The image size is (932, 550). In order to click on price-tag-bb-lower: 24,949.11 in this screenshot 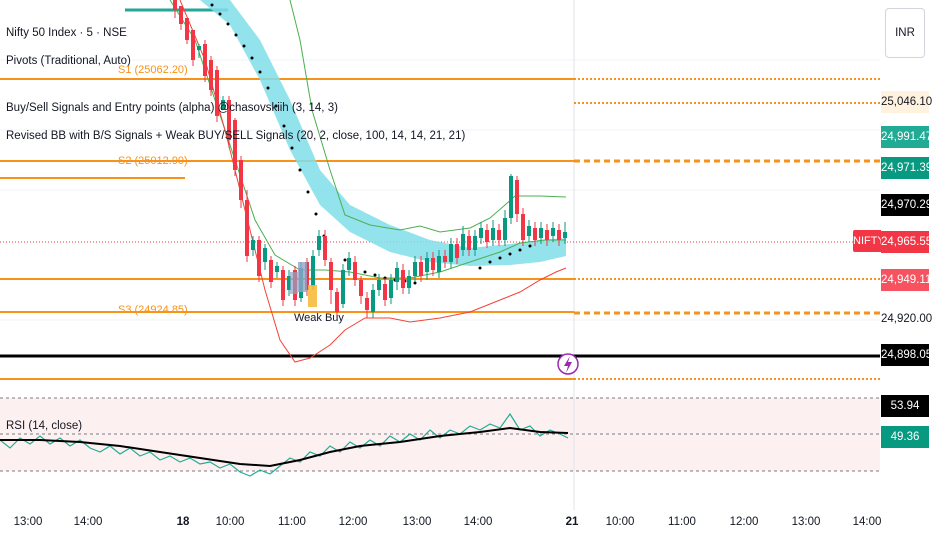, I will do `click(906, 280)`.